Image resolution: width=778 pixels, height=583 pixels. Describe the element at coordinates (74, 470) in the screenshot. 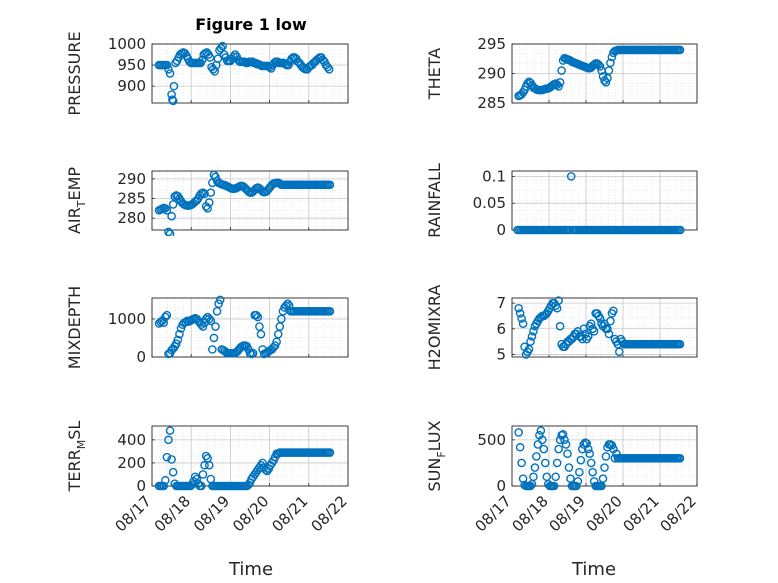

I see `y-axis-label-main: TERR` at that location.